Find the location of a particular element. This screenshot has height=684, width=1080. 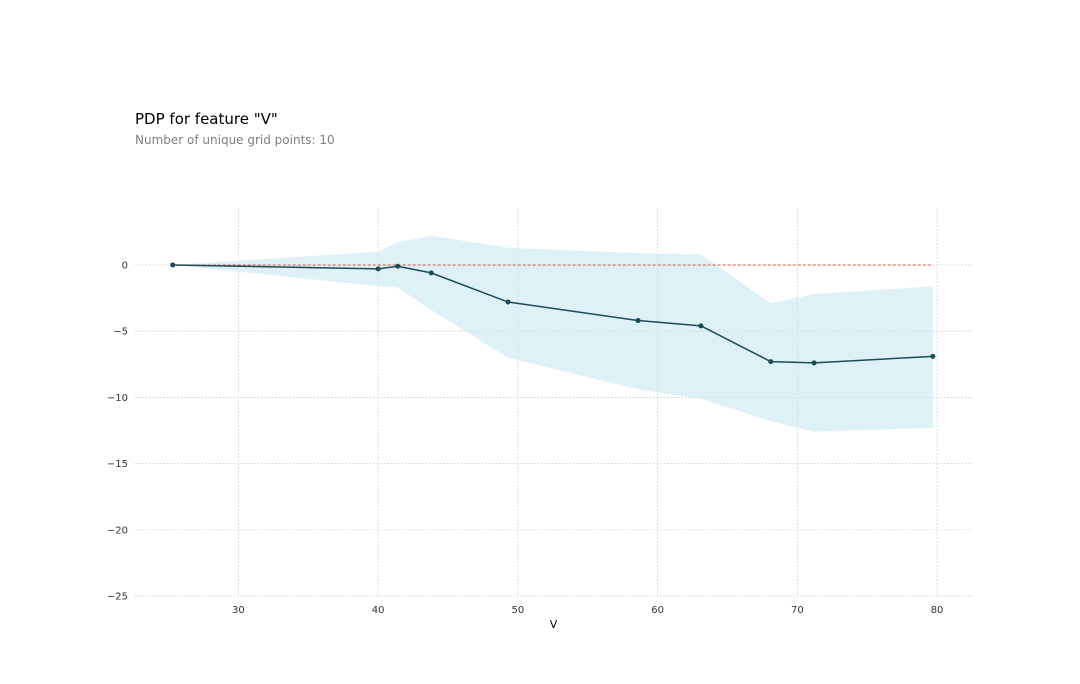

pdp-line is located at coordinates (552, 314).